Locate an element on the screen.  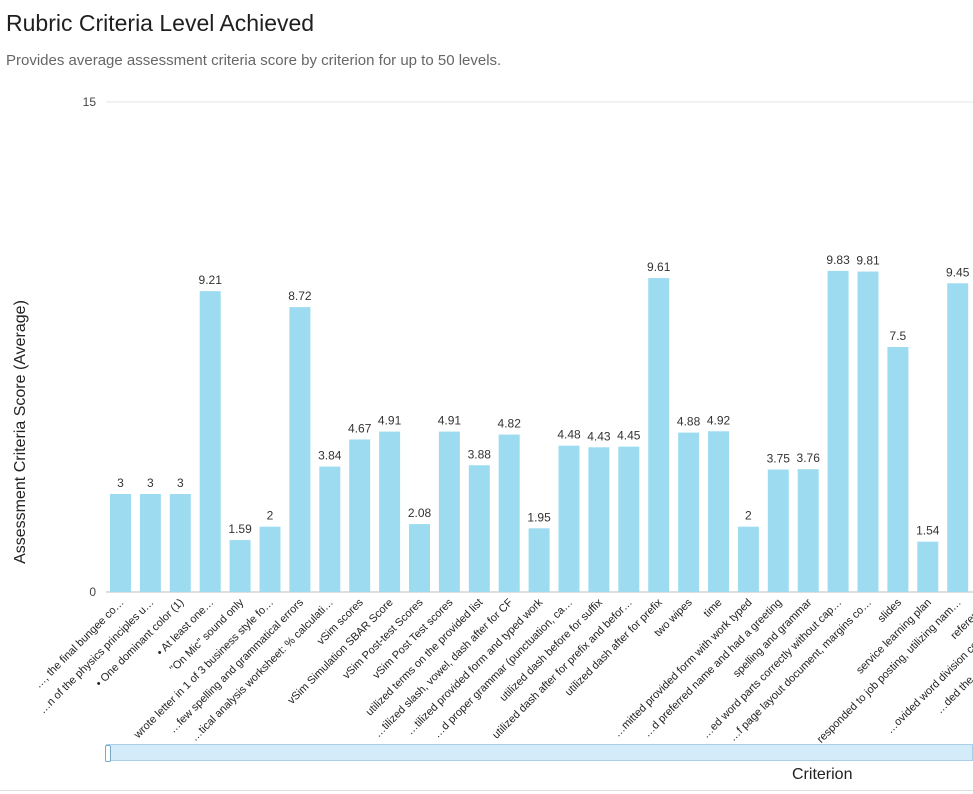
data-label: 4.82 is located at coordinates (510, 424).